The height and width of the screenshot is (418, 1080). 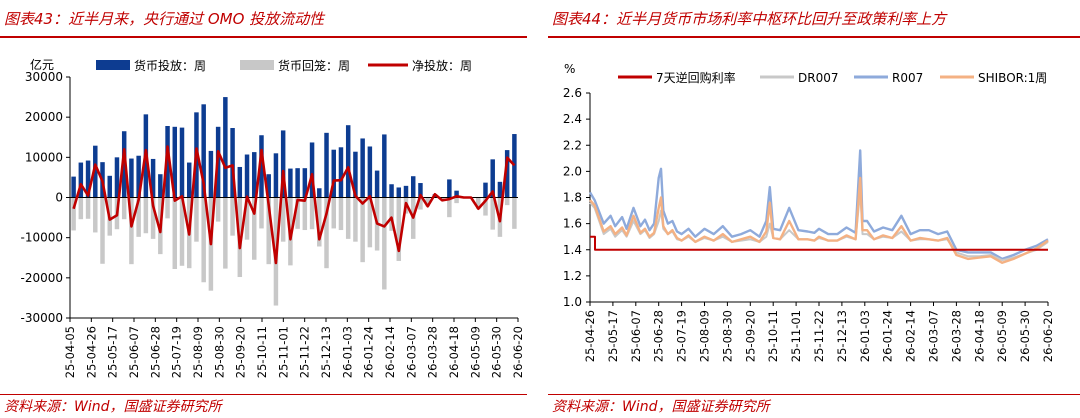 I want to click on y-tick-label: 1.6, so click(x=572, y=224).